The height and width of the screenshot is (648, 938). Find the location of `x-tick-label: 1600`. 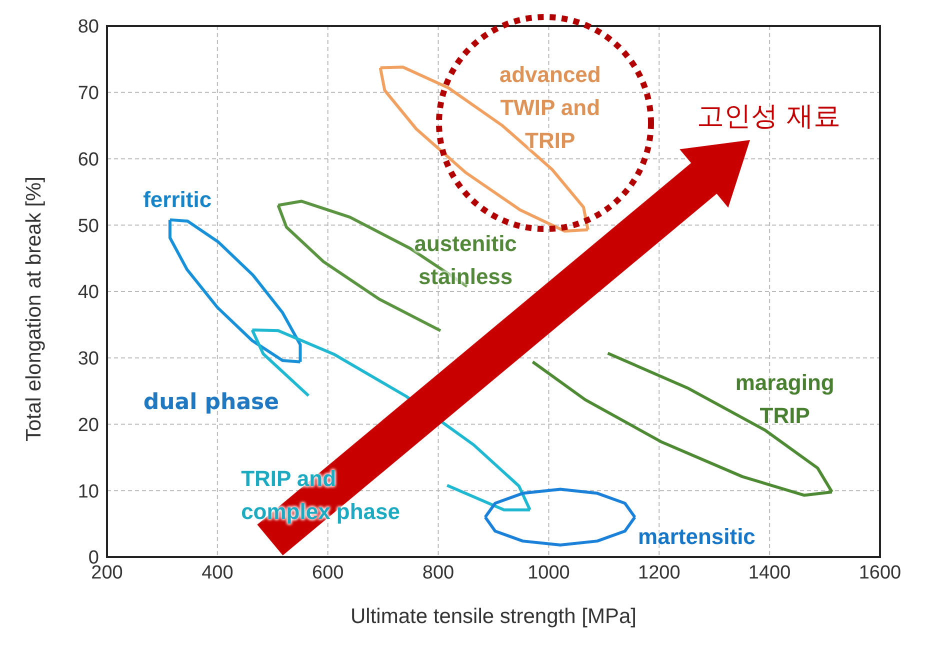

x-tick-label: 1600 is located at coordinates (880, 573).